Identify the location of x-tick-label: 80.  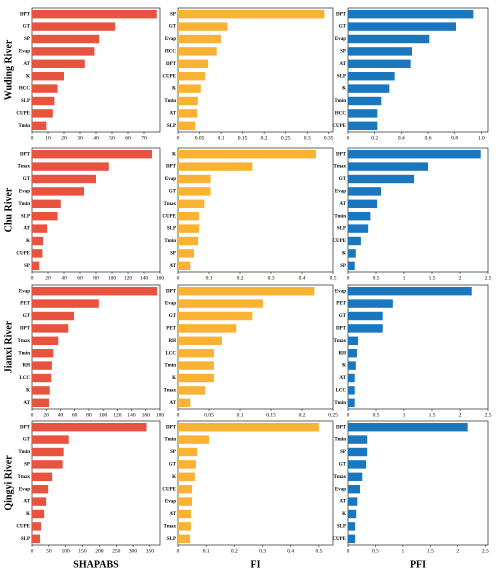
(89, 415).